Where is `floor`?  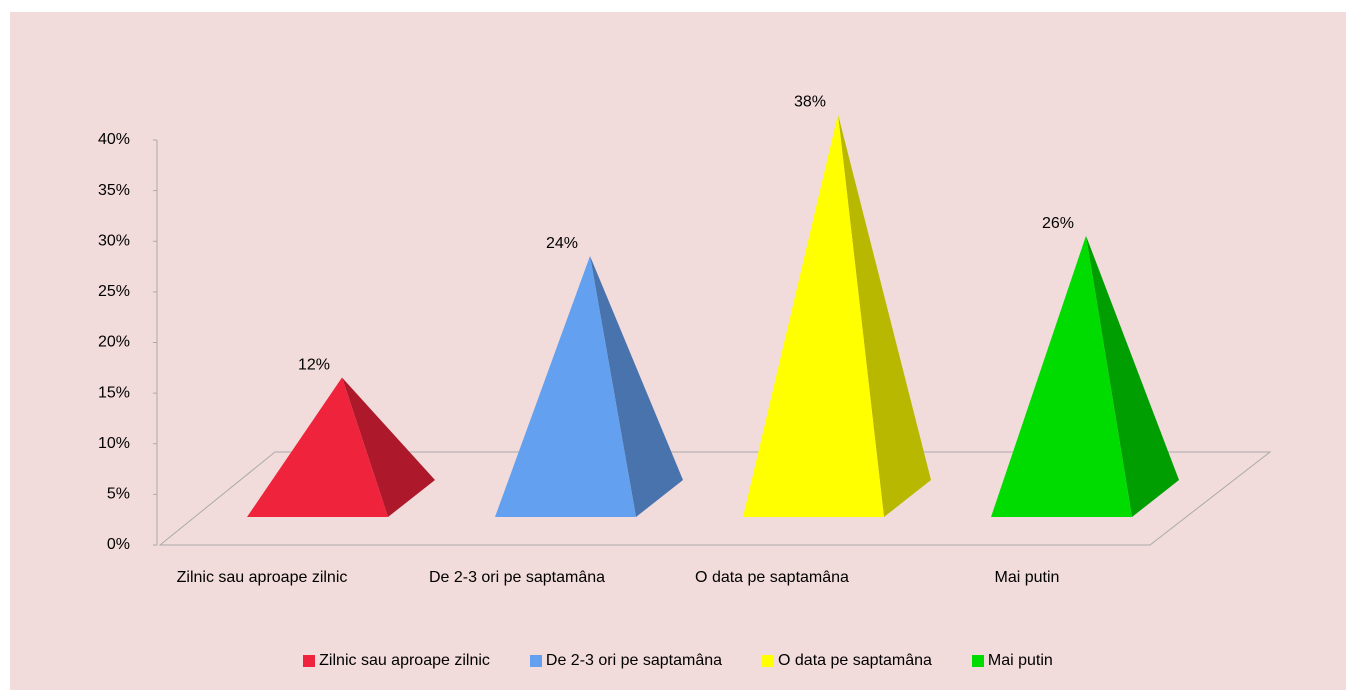
floor is located at coordinates (715, 498).